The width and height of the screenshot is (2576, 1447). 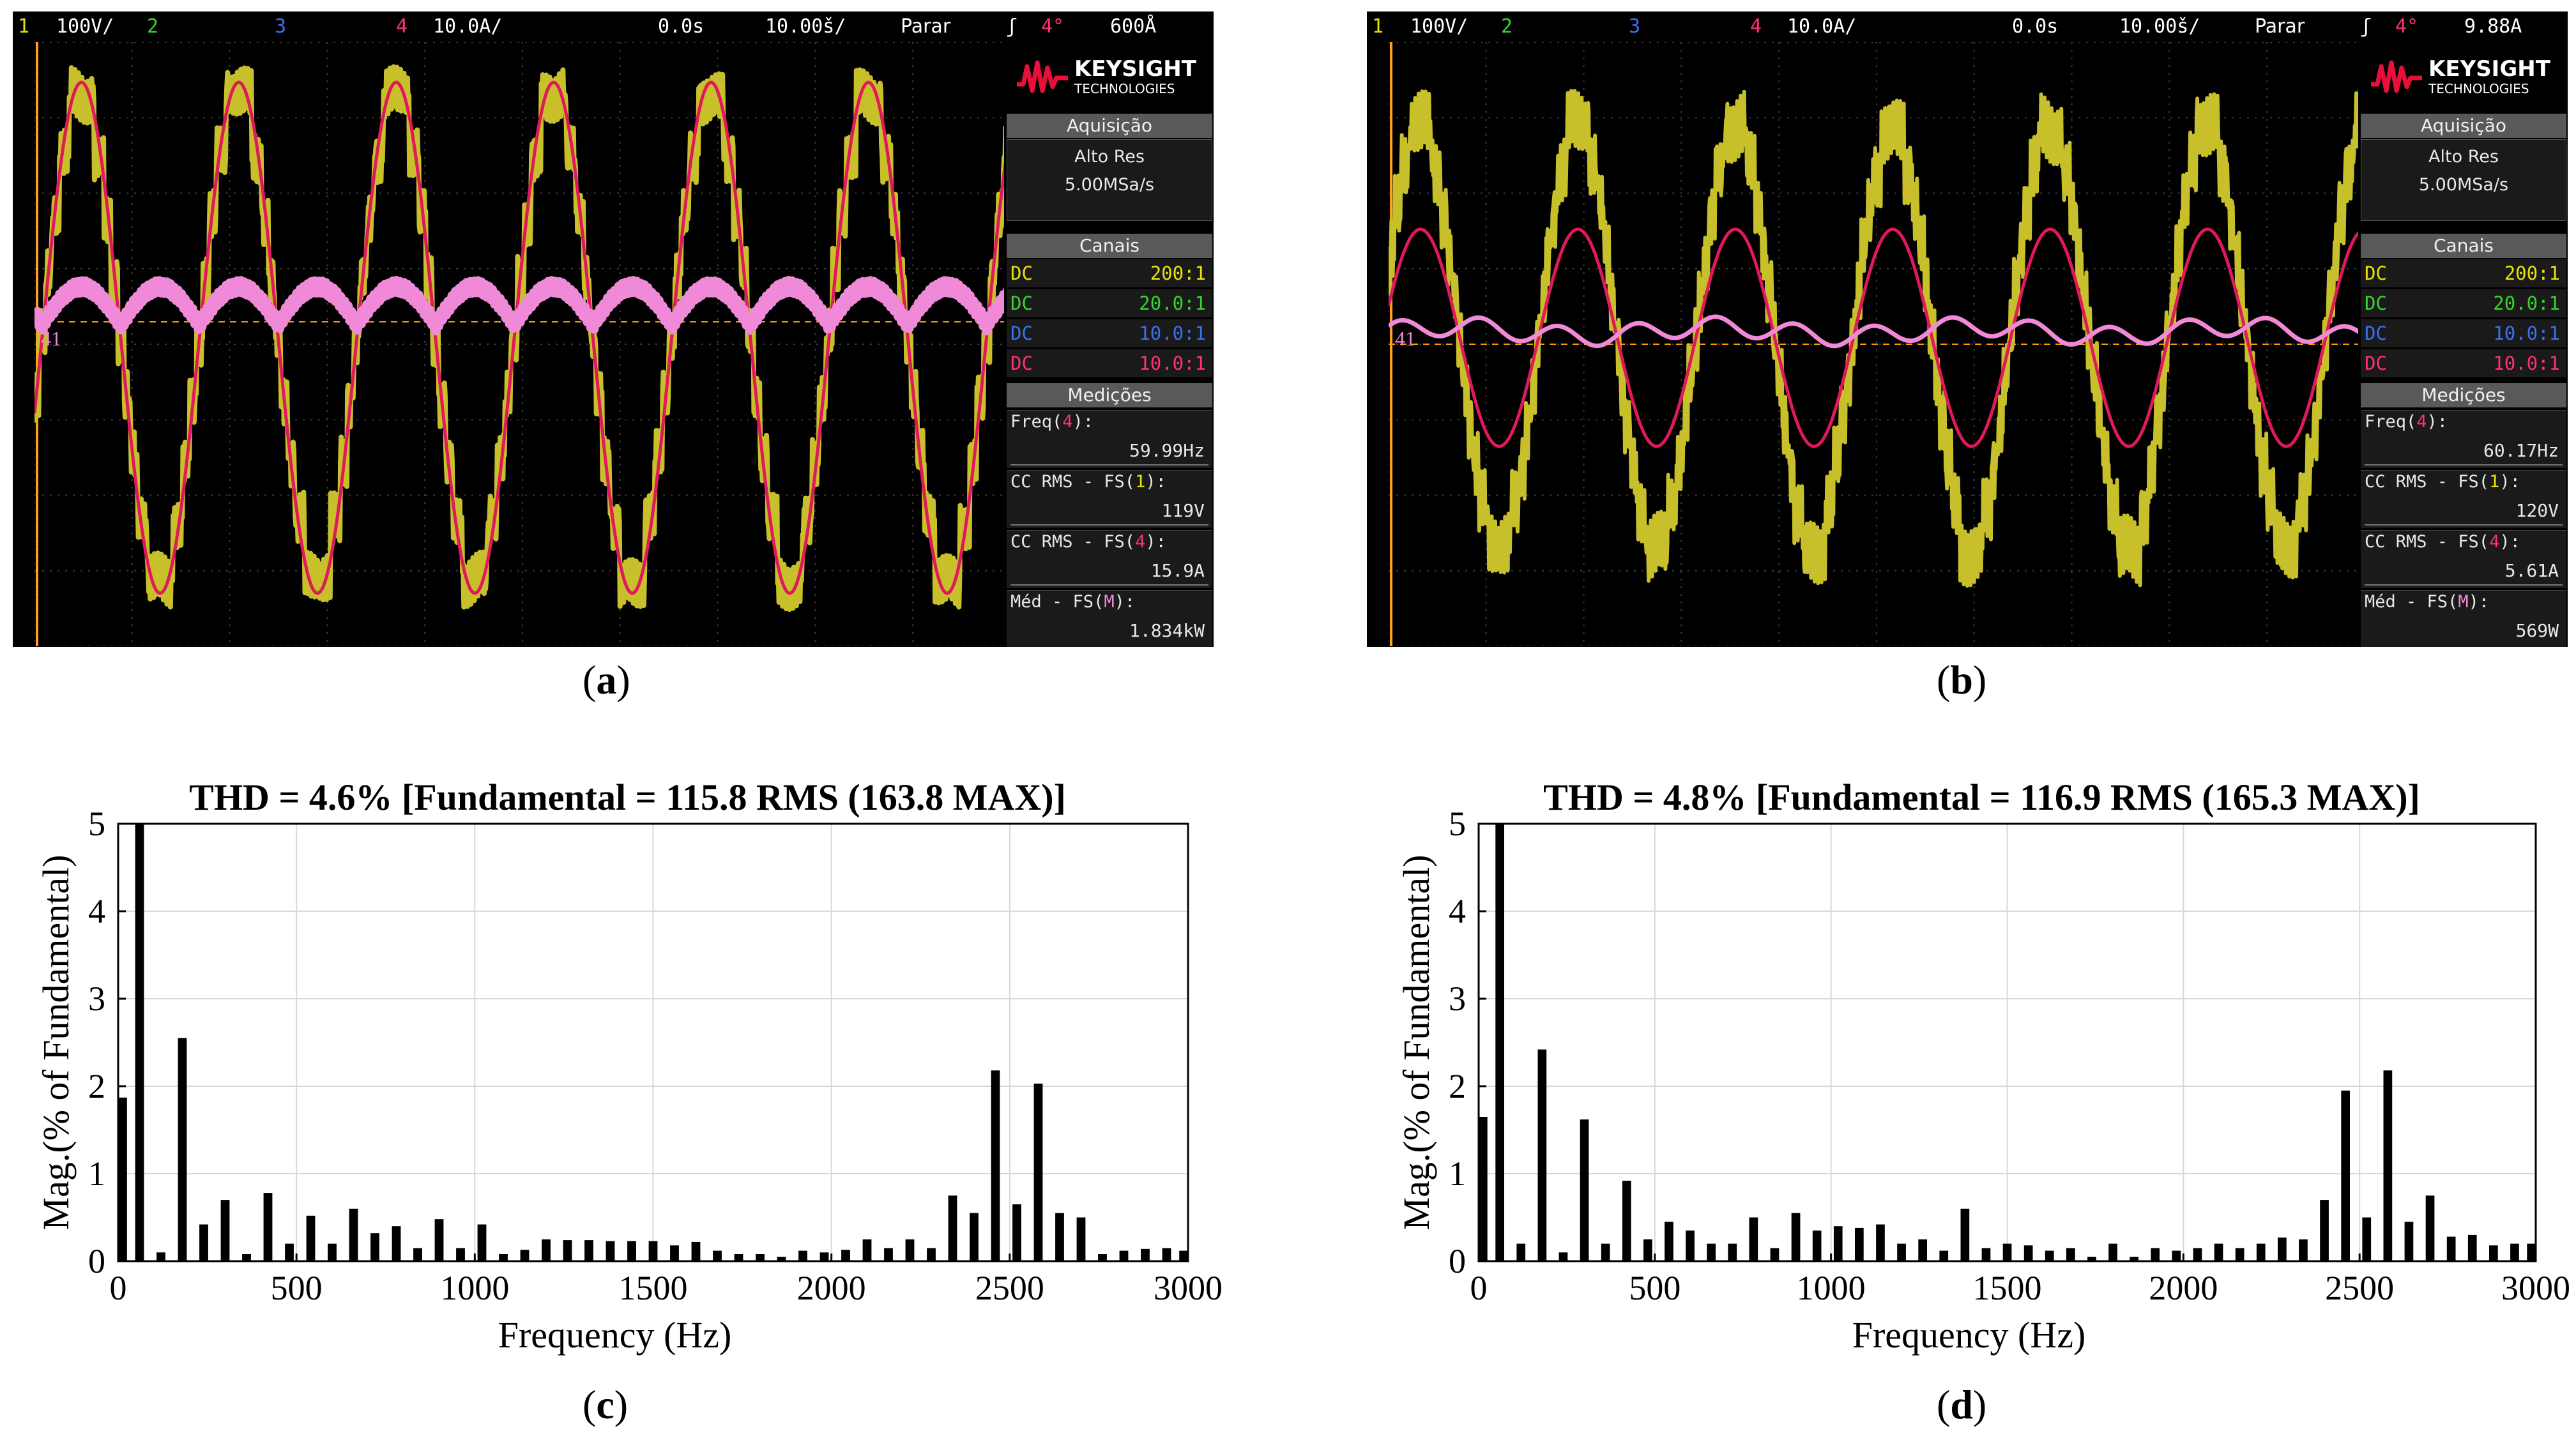 I want to click on meas-label: CC RMS - FS(, so click(x=2427, y=482).